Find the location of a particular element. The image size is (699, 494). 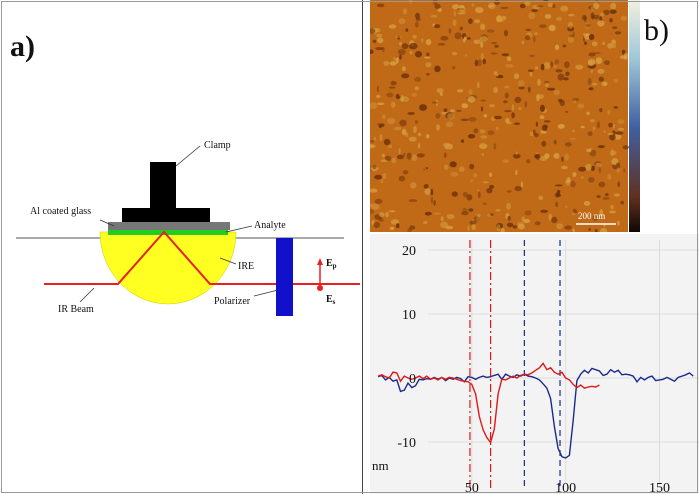

glass-leader is located at coordinates (107, 223).